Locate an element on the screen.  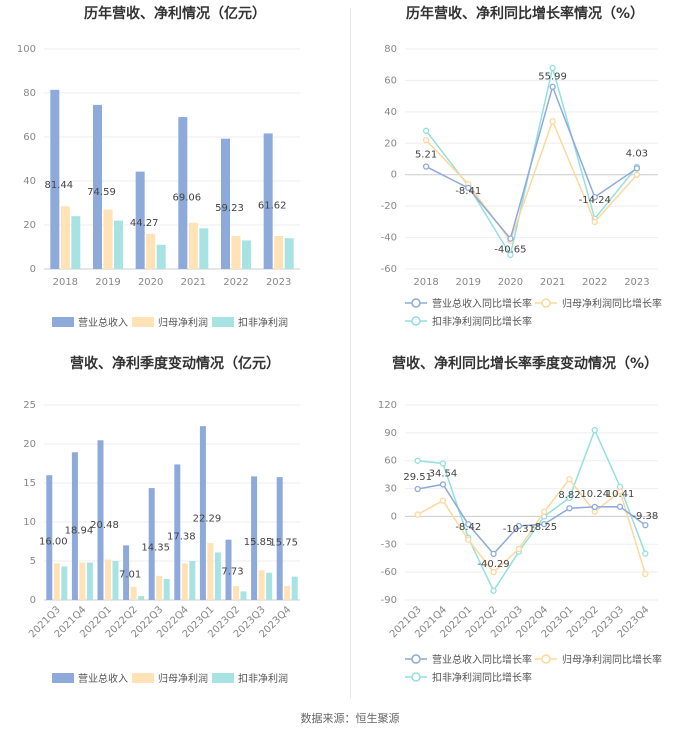
y-tick-label: 15 is located at coordinates (29, 483).